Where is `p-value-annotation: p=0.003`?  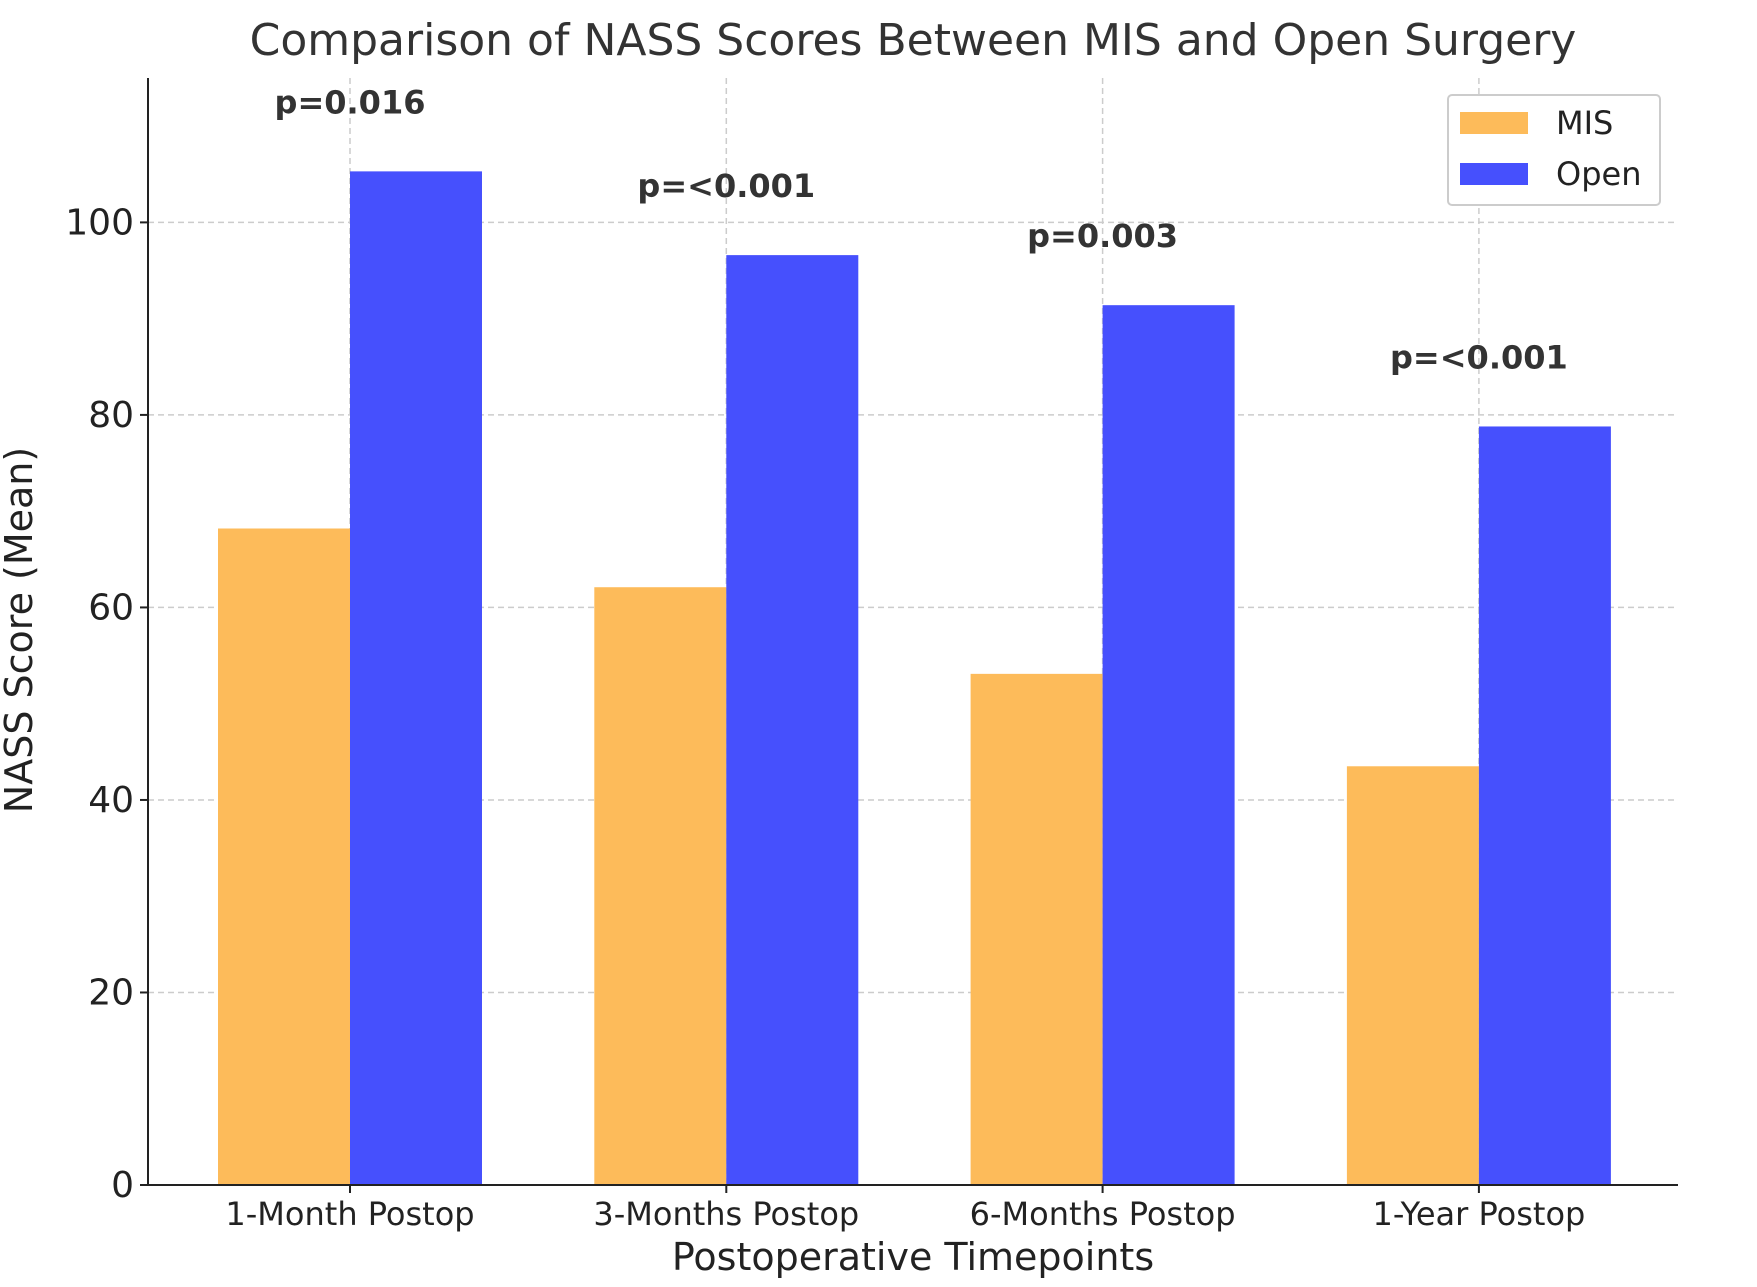
p-value-annotation: p=0.003 is located at coordinates (1102, 236).